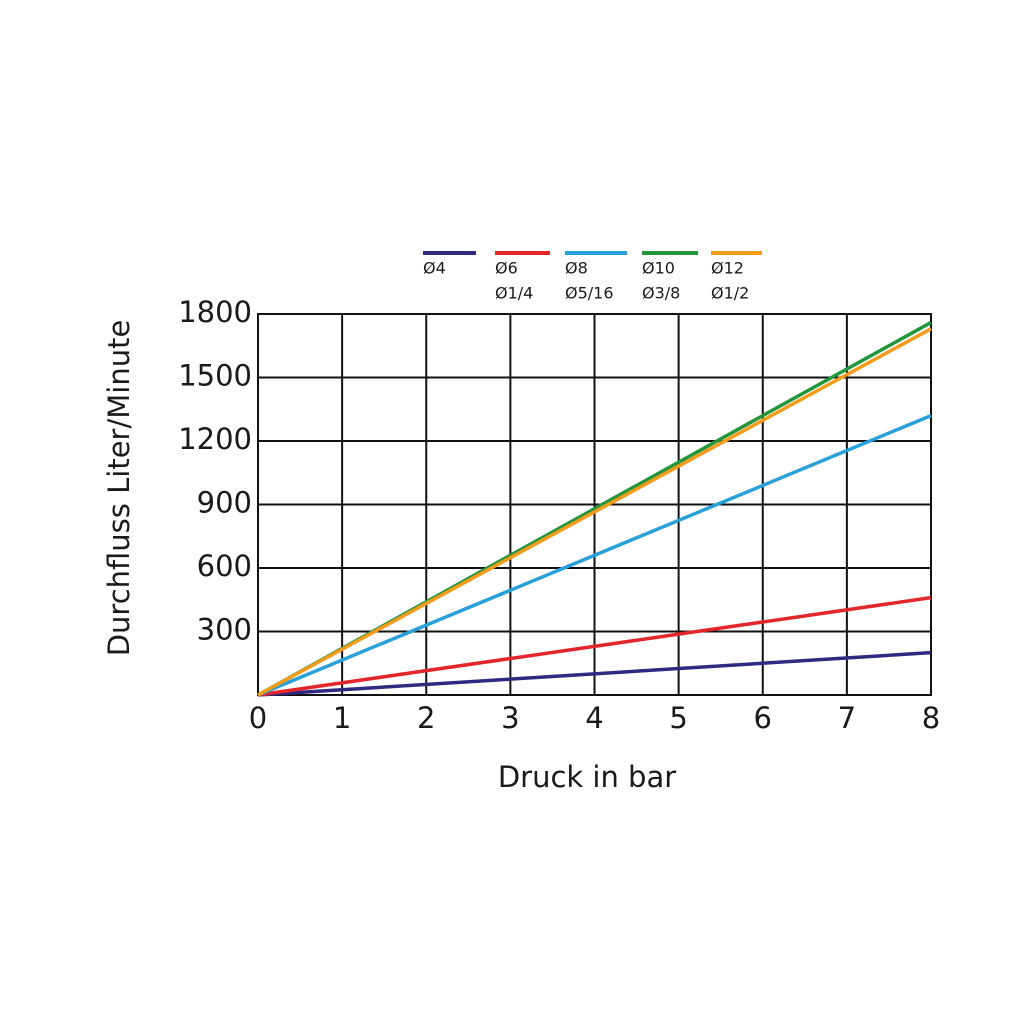 This screenshot has width=1024, height=1024. I want to click on x-tick-label: 8, so click(931, 718).